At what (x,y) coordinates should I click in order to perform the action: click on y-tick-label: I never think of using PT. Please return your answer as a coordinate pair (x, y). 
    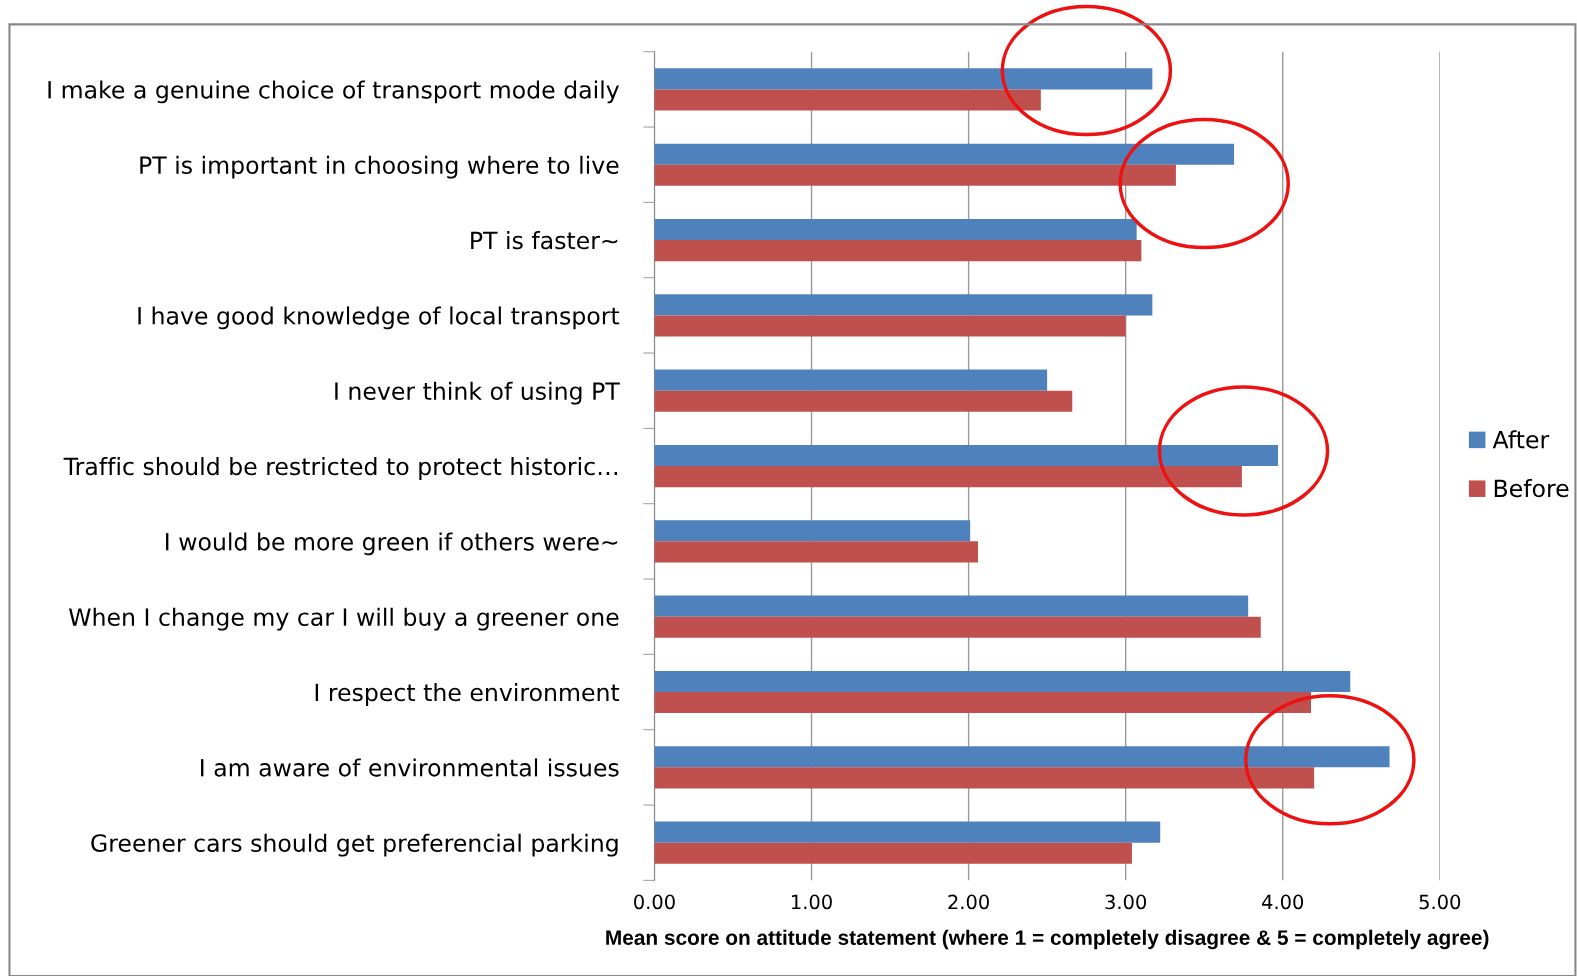
    Looking at the image, I should click on (477, 393).